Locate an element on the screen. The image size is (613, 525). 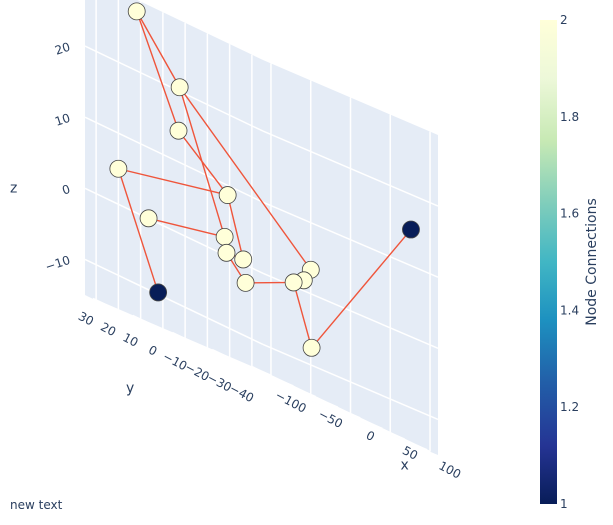
colorbar-ticks: 1 1.2 1.4 1.6 1.8 2 is located at coordinates (569, 262).